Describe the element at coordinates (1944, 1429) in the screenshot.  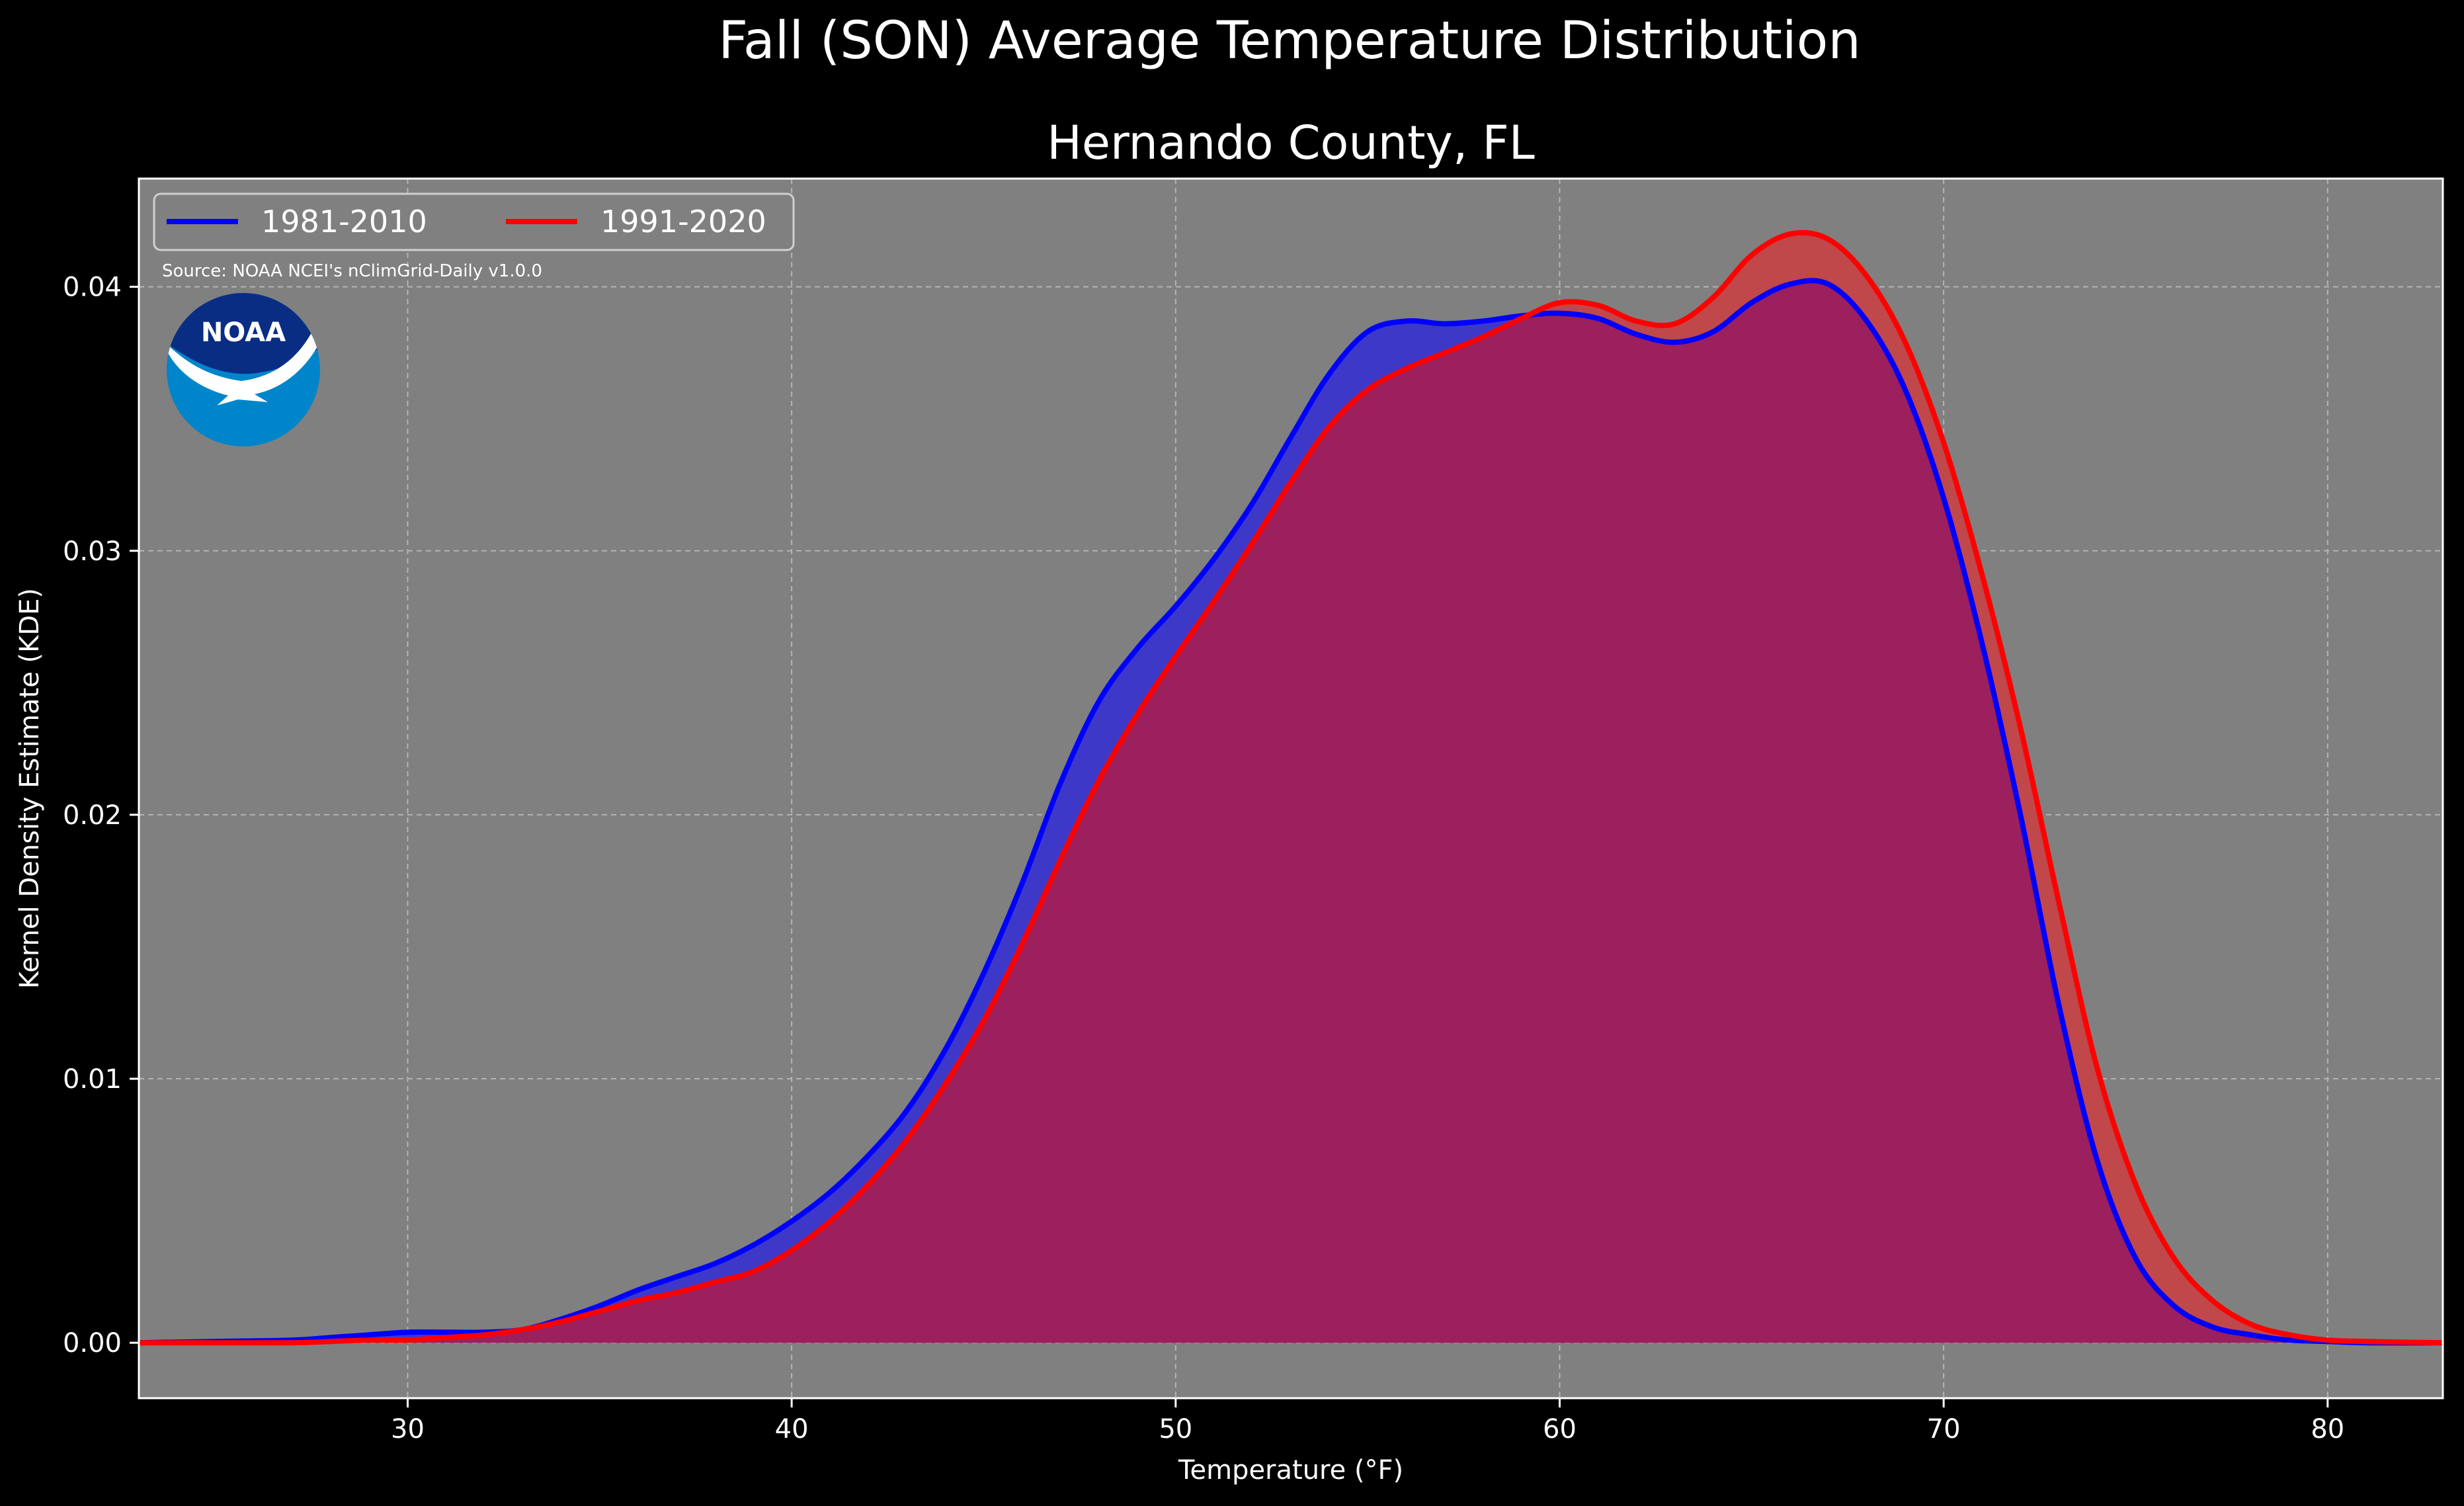
I see `x-tick-label: 70` at that location.